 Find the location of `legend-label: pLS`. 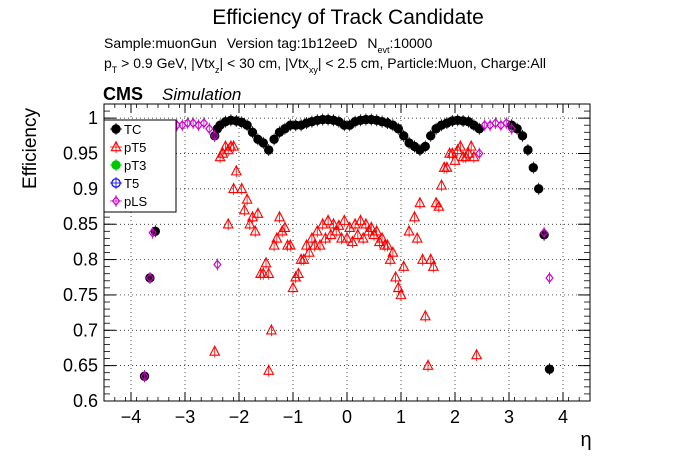

legend-label: pLS is located at coordinates (135, 201).